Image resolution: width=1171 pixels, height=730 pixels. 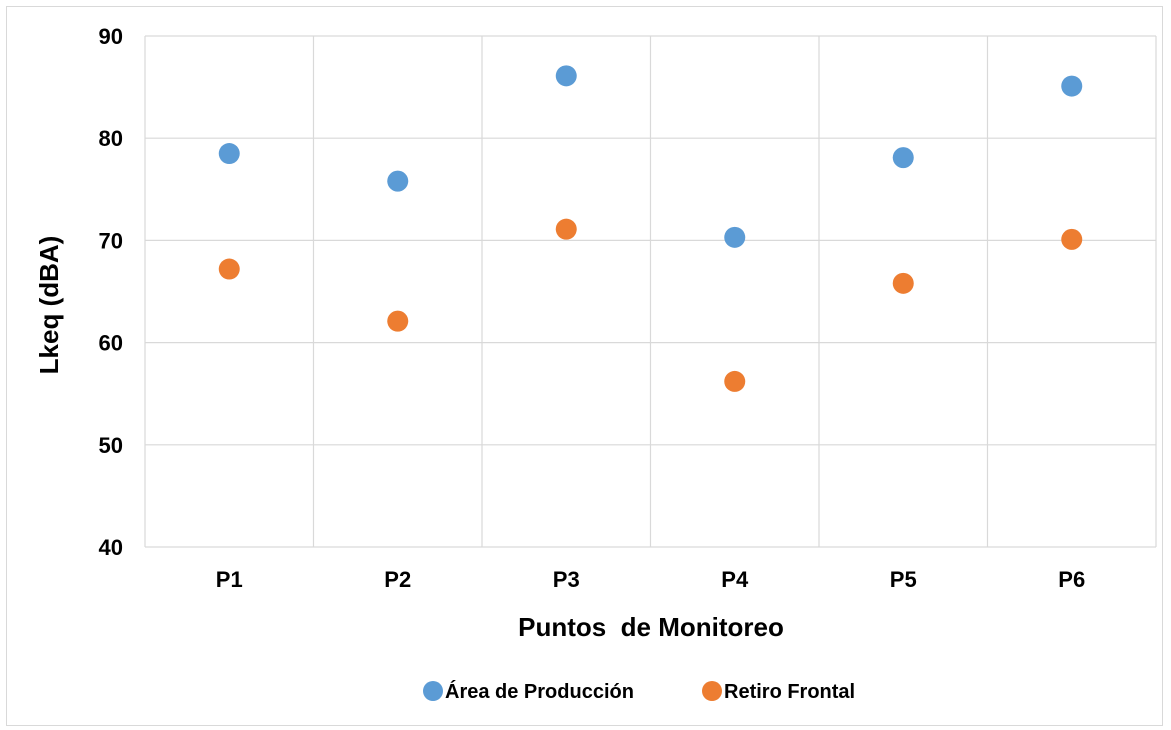 What do you see at coordinates (712, 691) in the screenshot?
I see `legend-marker-retiro-frontal` at bounding box center [712, 691].